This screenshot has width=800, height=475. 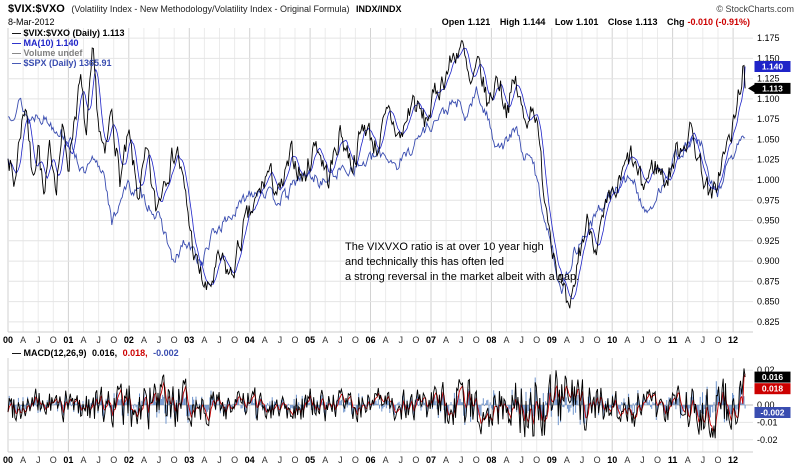 What do you see at coordinates (755, 9) in the screenshot?
I see `copyright-label: © StockCharts.com` at bounding box center [755, 9].